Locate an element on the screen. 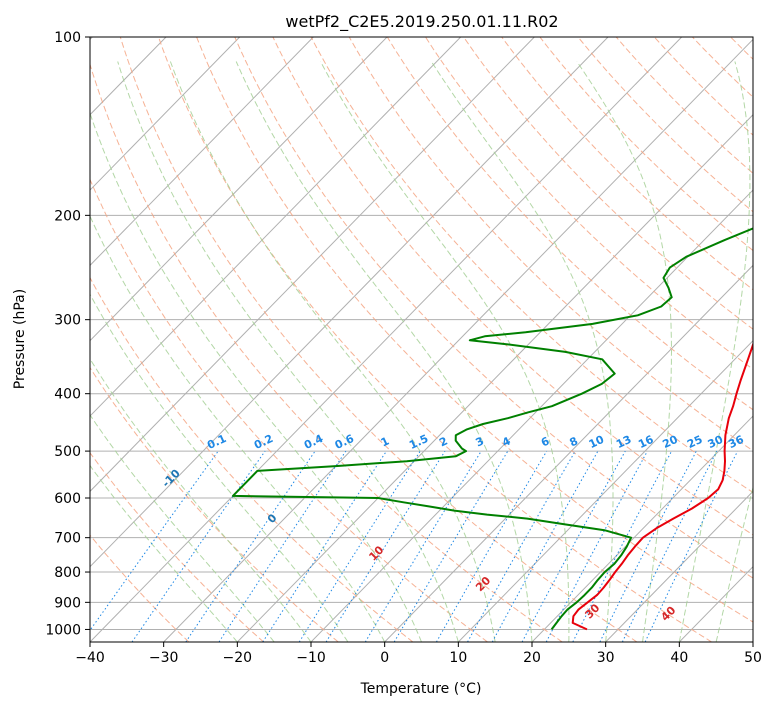  y-tick-label: 500 is located at coordinates (67, 452).